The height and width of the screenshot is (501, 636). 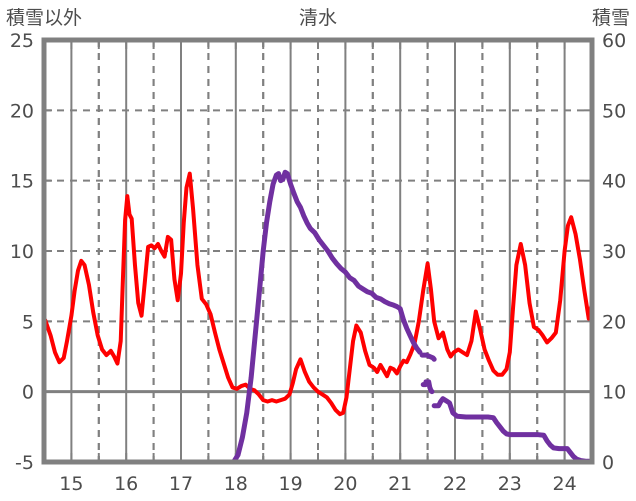 What do you see at coordinates (345, 484) in the screenshot?
I see `x-axis-label: 20` at bounding box center [345, 484].